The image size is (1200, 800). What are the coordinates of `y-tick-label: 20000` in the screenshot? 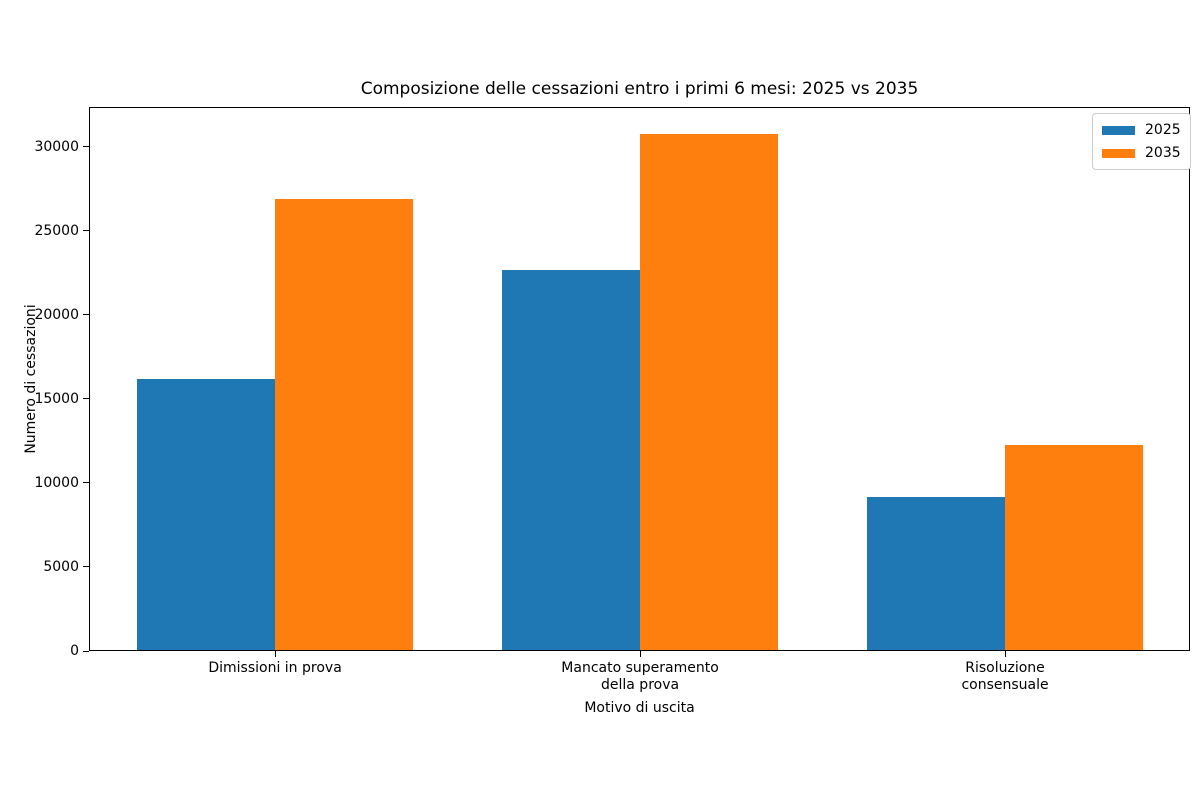 It's located at (56, 314).